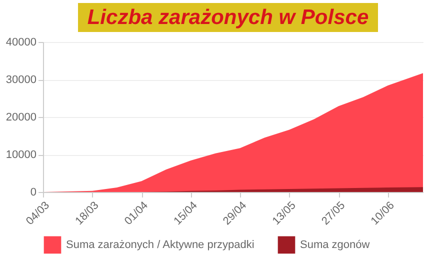 This screenshot has height=276, width=437. What do you see at coordinates (21, 155) in the screenshot?
I see `y-tick-label: 10000` at bounding box center [21, 155].